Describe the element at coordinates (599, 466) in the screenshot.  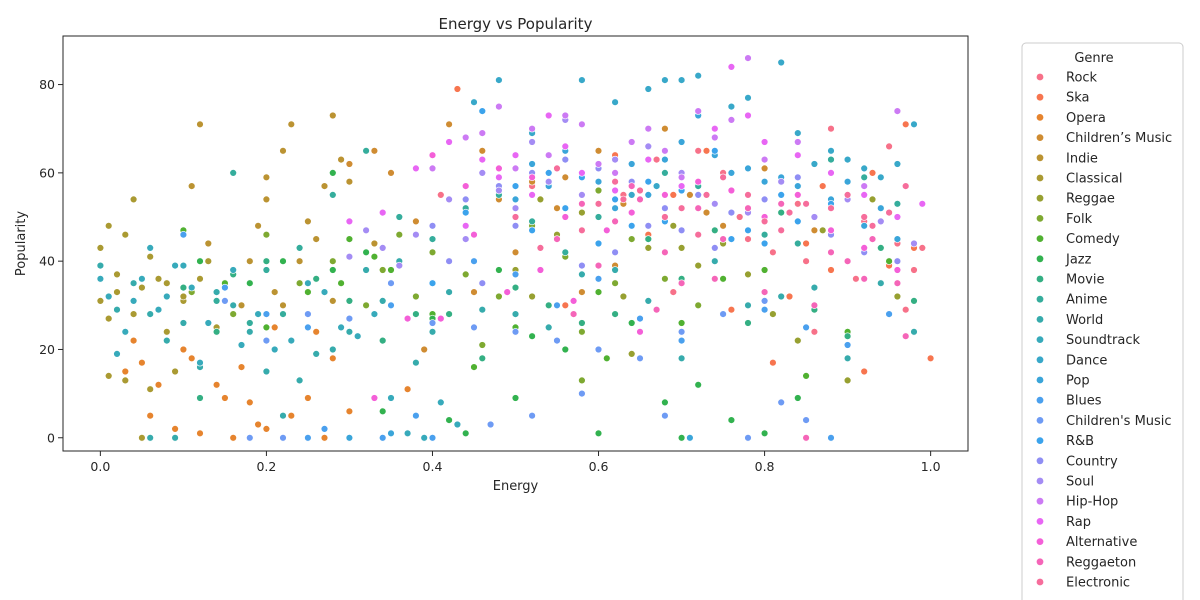
I see `x-tick-label: 0.6` at that location.